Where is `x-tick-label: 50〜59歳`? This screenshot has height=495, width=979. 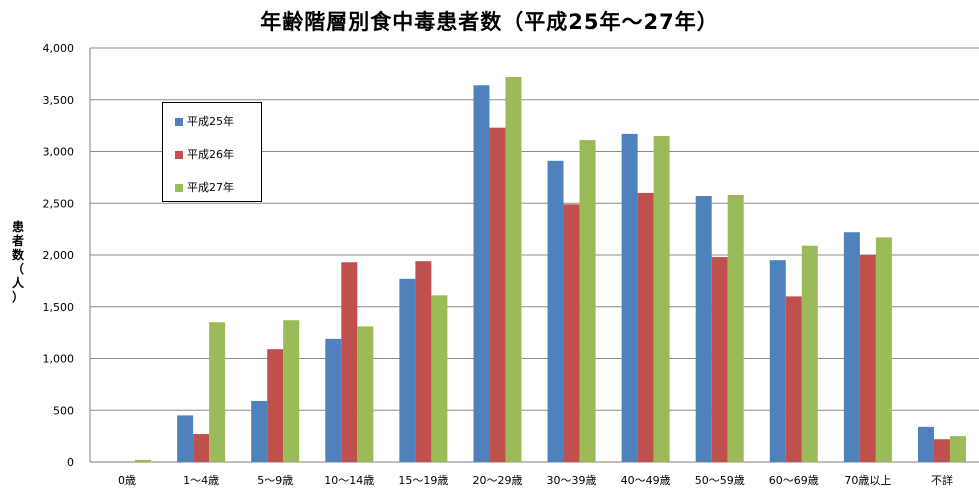 x-tick-label: 50〜59歳 is located at coordinates (720, 480).